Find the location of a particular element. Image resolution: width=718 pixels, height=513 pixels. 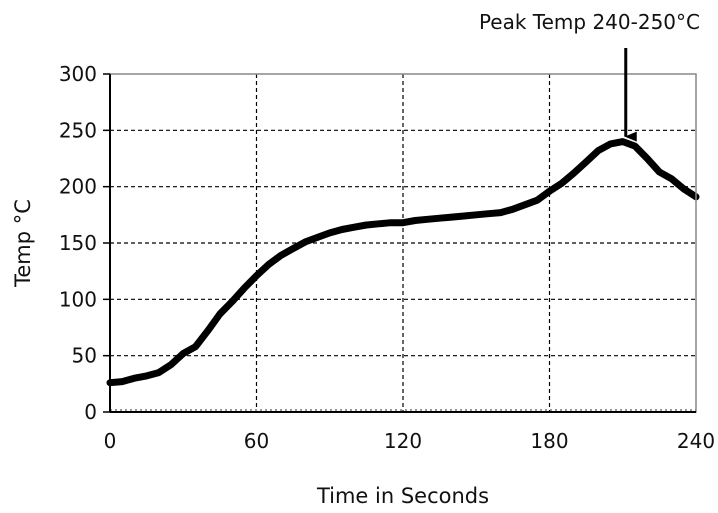

y-tick-label: 250 is located at coordinates (78, 130).